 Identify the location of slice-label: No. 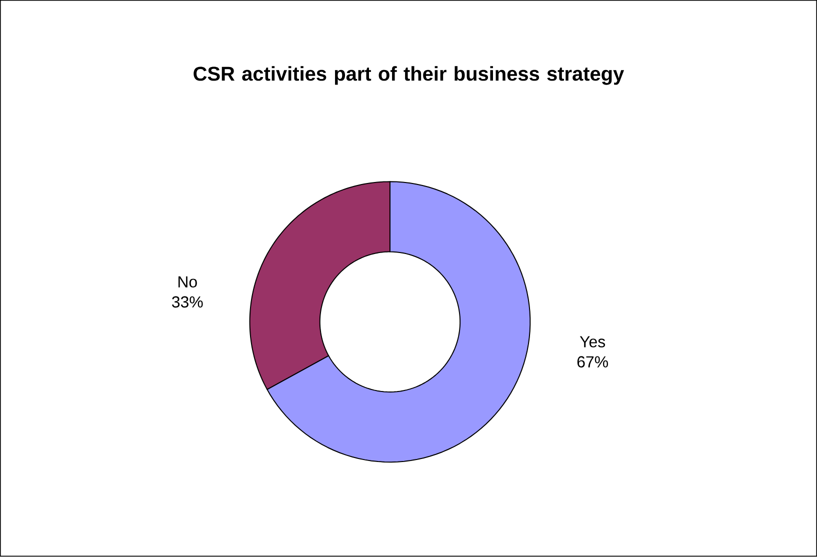
(187, 282).